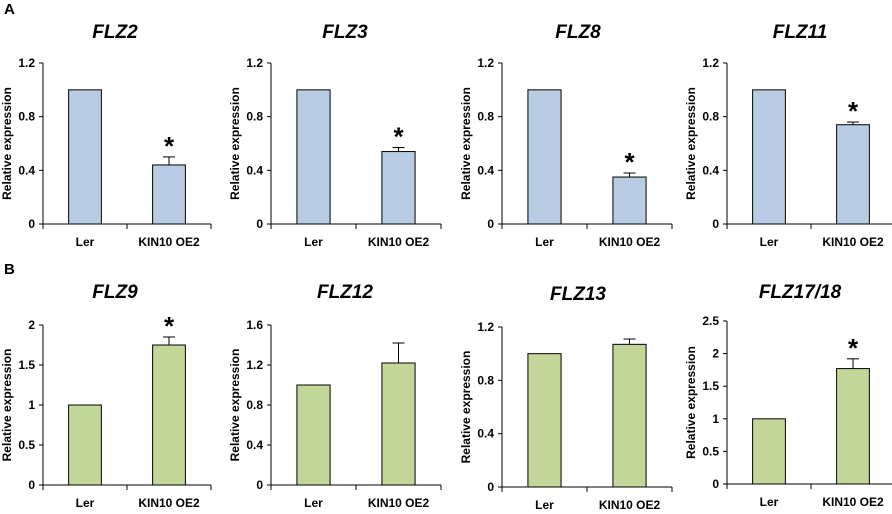 The height and width of the screenshot is (514, 892). What do you see at coordinates (578, 32) in the screenshot?
I see `chart-title: FLZ8` at bounding box center [578, 32].